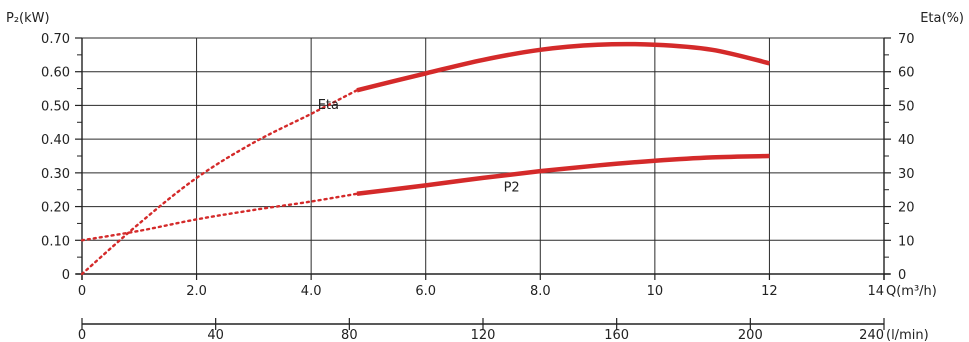  What do you see at coordinates (750, 335) in the screenshot?
I see `secondary-x-tick-label: 200` at bounding box center [750, 335].